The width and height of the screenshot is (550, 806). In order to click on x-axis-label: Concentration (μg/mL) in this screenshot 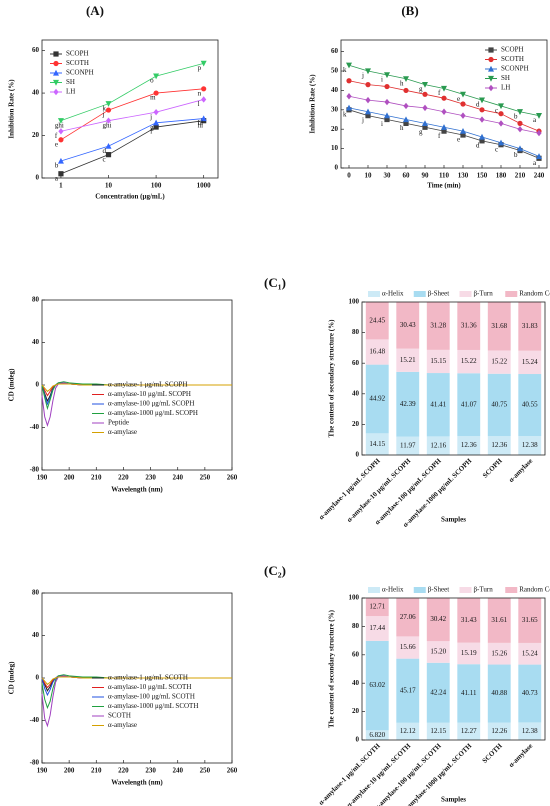, I will do `click(130, 197)`.